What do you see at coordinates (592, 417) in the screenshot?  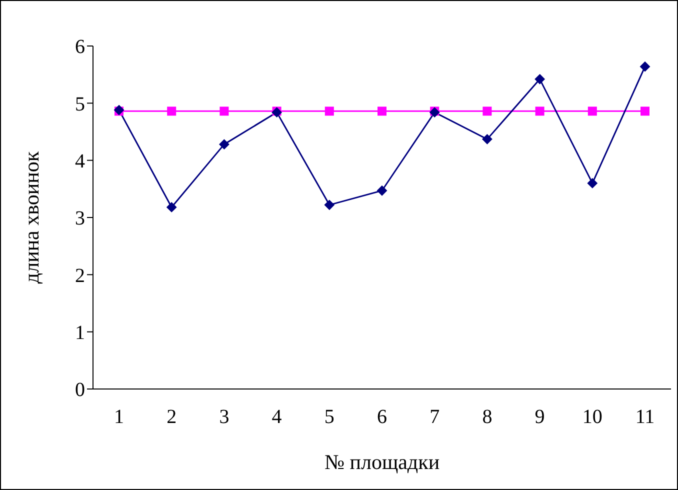 I see `x-tick-label: 10` at bounding box center [592, 417].